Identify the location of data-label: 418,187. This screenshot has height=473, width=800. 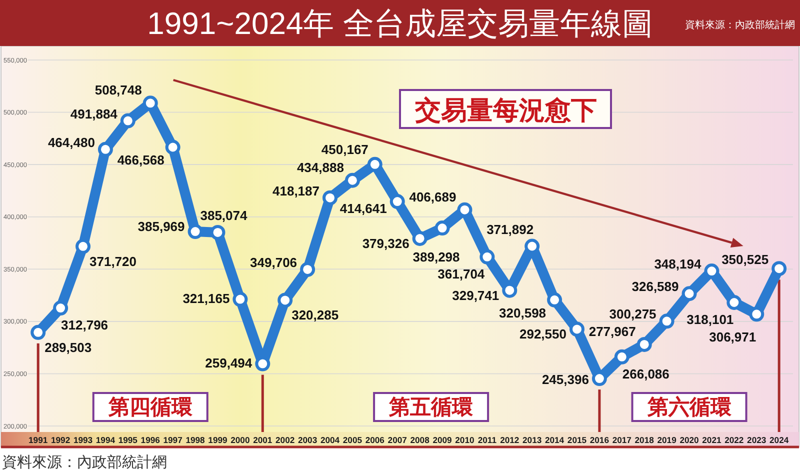
(296, 190).